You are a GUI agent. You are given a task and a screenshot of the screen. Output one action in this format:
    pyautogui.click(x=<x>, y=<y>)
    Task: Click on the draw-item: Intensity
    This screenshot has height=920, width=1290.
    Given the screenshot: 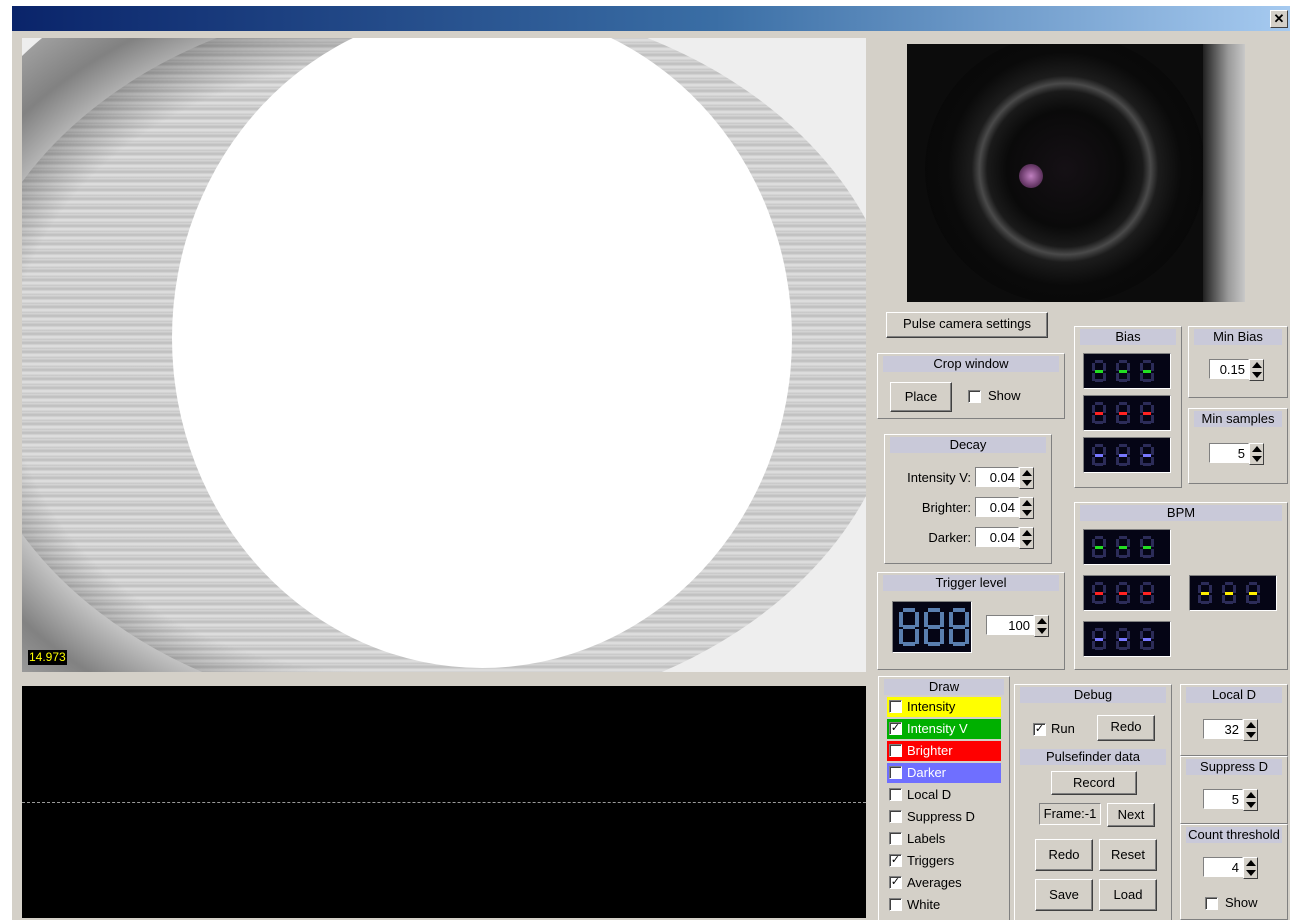 What is the action you would take?
    pyautogui.click(x=944, y=707)
    